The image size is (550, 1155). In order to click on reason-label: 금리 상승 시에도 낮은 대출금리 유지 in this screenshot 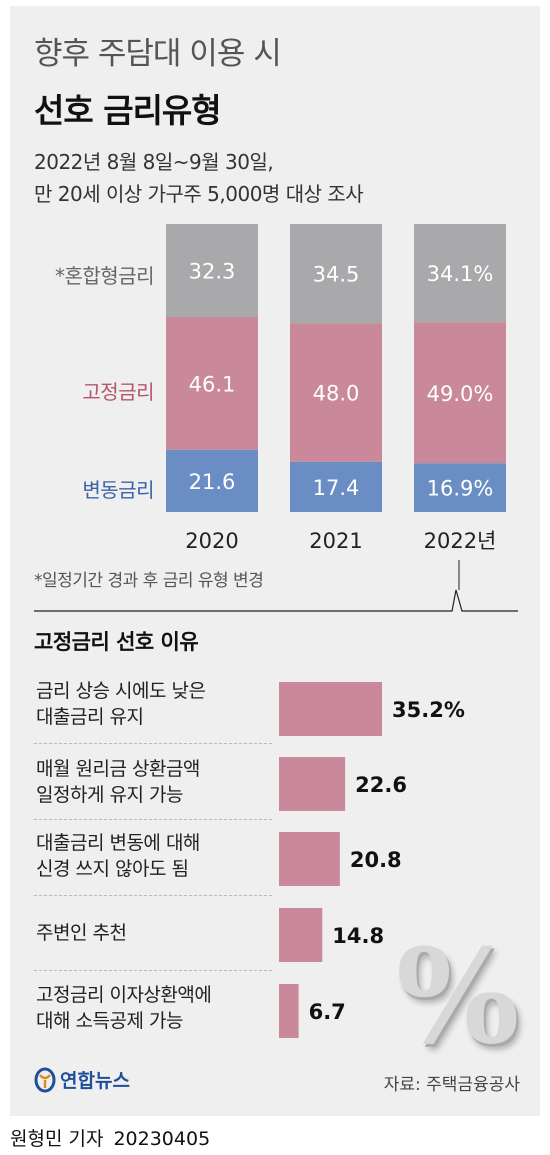, I will do `click(156, 704)`.